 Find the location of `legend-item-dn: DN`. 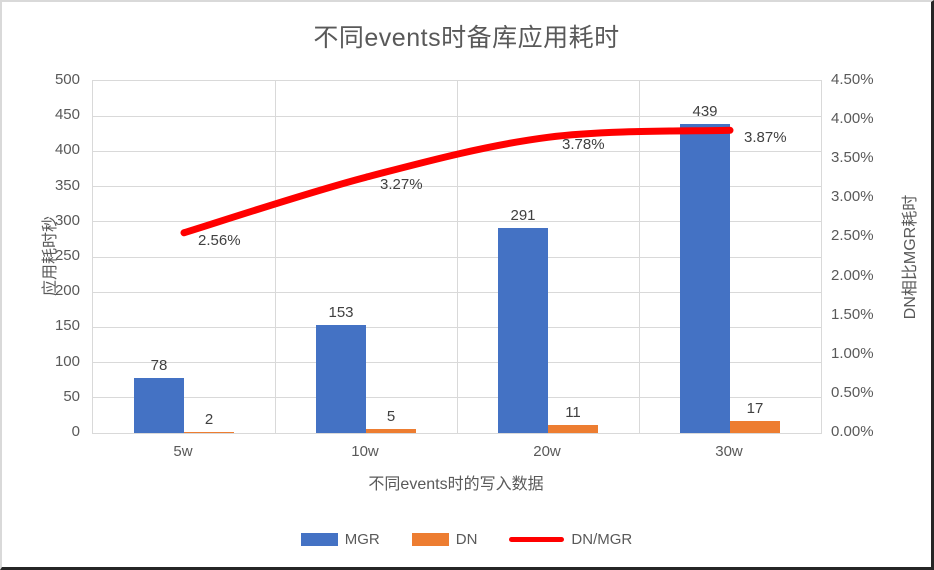

legend-item-dn: DN is located at coordinates (444, 539).